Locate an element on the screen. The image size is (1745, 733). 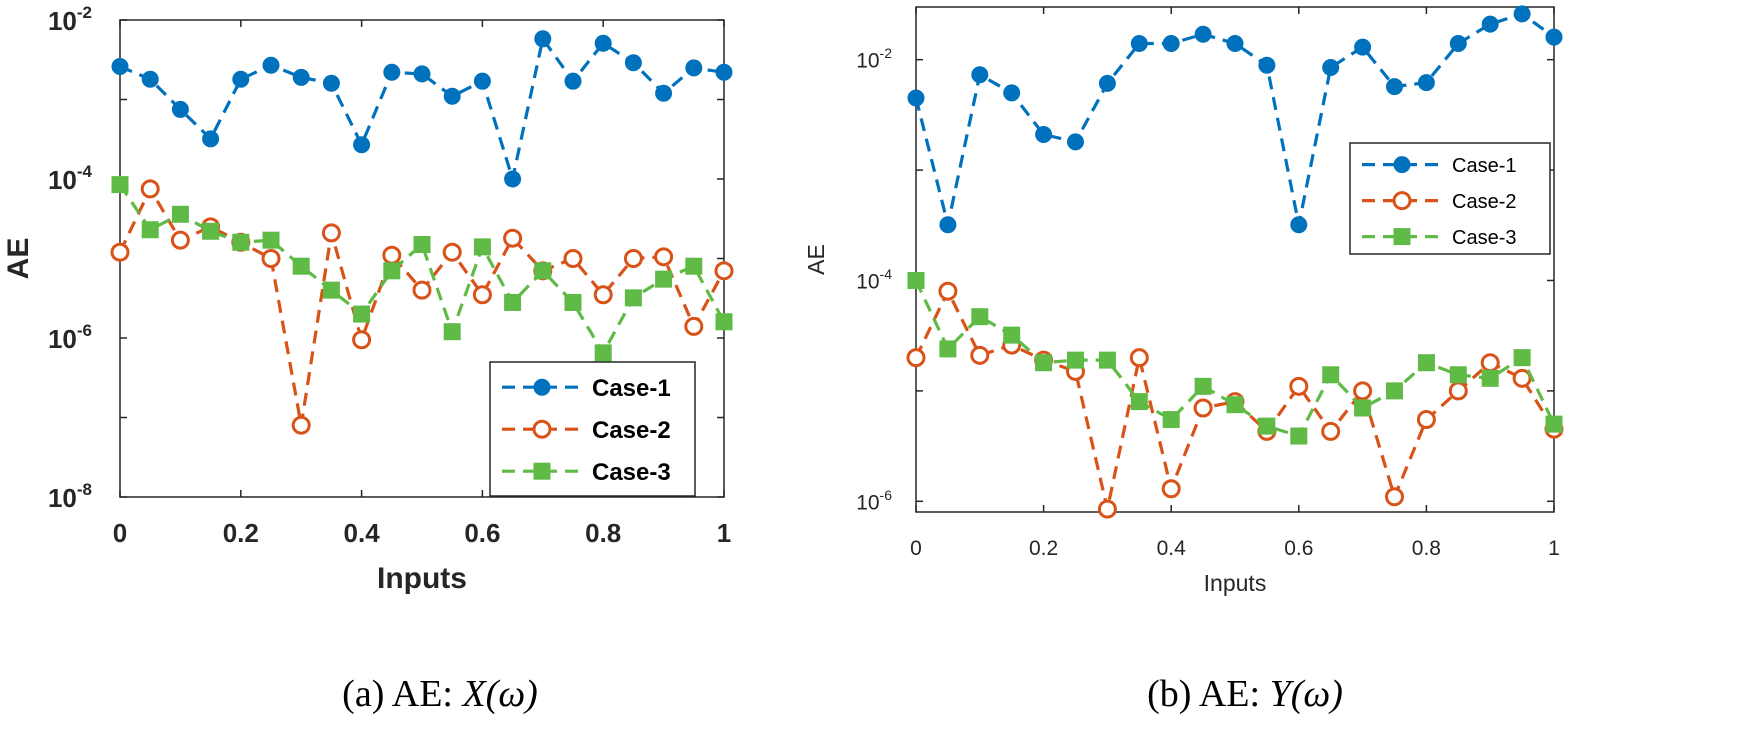
x-tick-label: 0.8 is located at coordinates (603, 533).